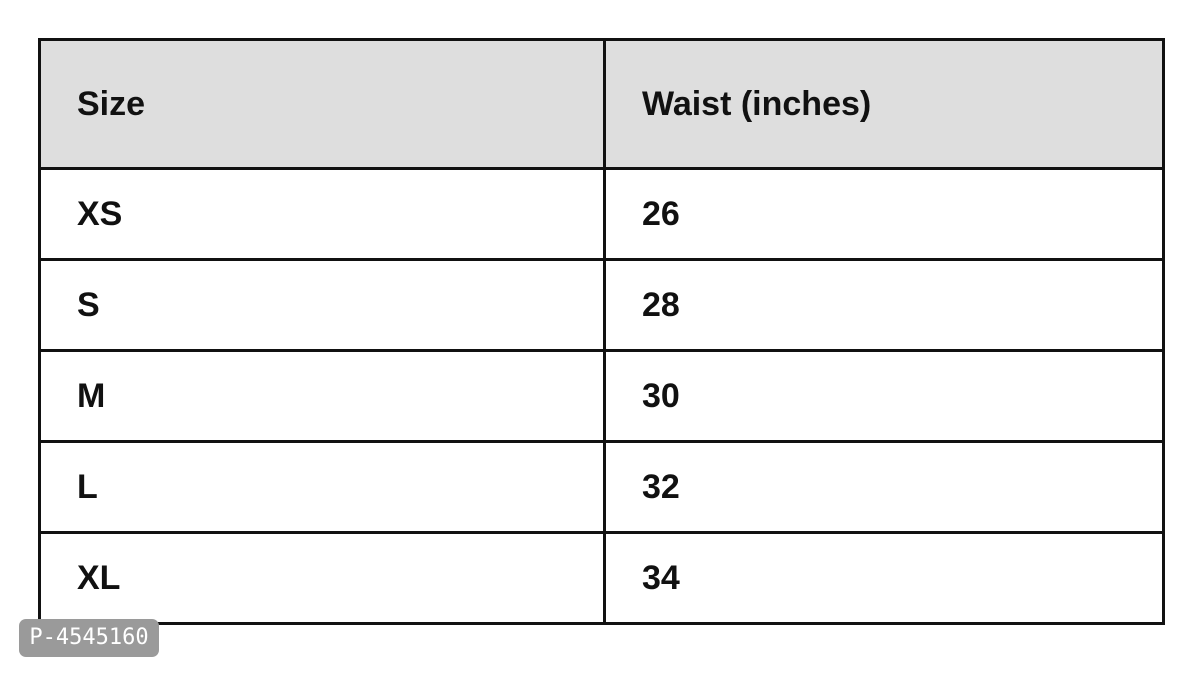  What do you see at coordinates (884, 104) in the screenshot?
I see `header-waist: Waist (inches)` at bounding box center [884, 104].